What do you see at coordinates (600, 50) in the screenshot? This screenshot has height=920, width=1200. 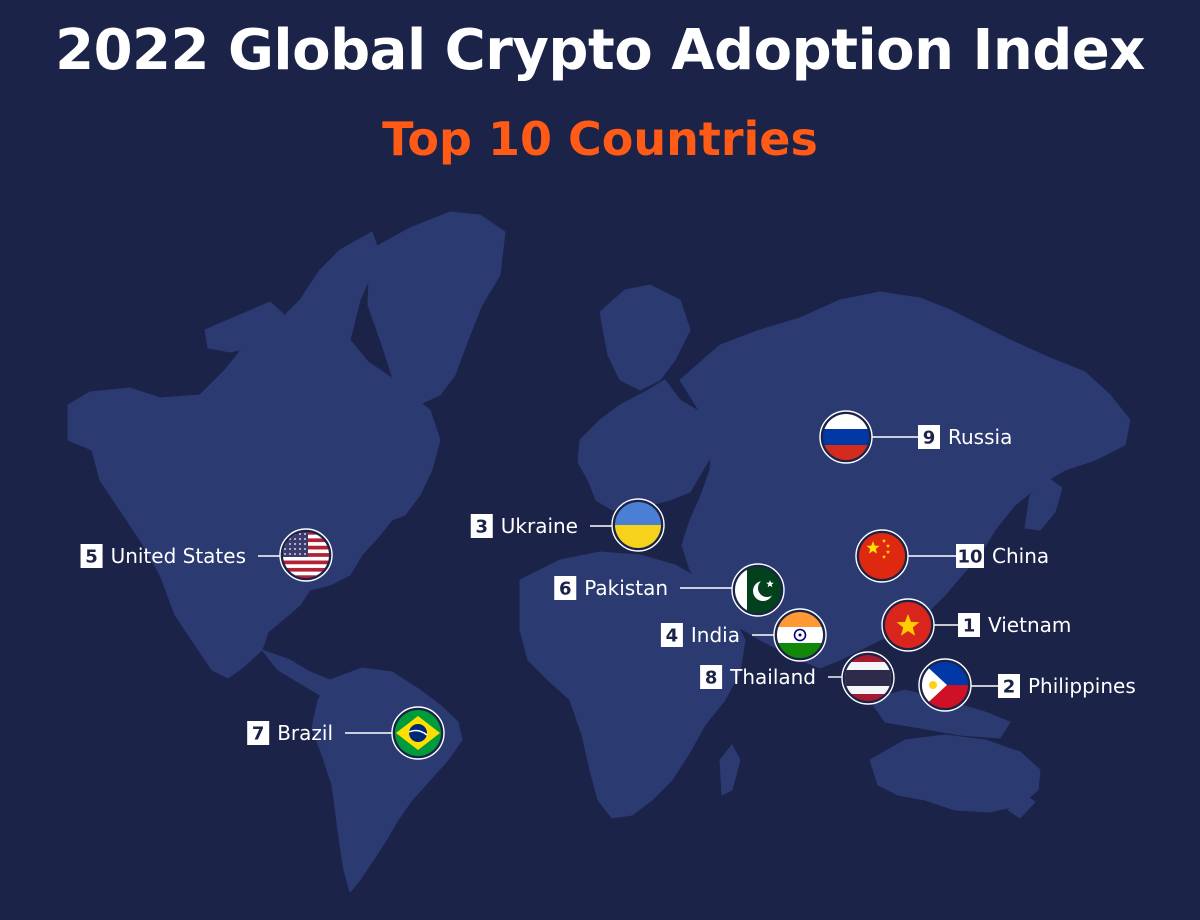 I see `page-title: 2022 Global Crypto Adoption Index` at bounding box center [600, 50].